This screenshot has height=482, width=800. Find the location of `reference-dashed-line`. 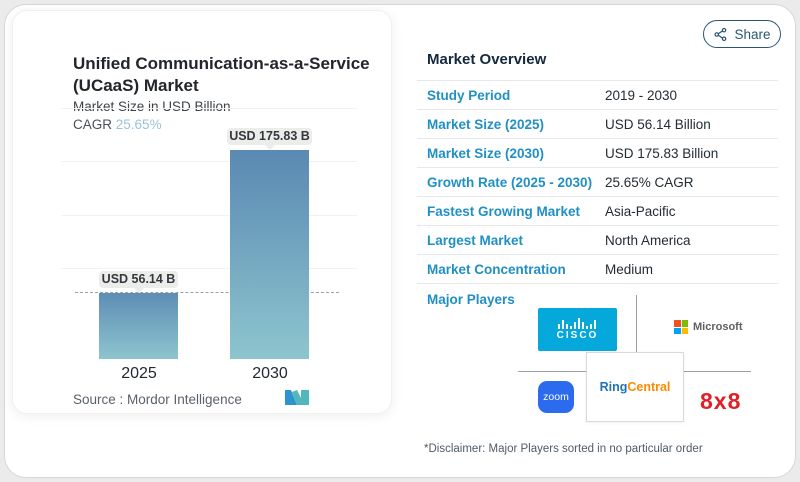

reference-dashed-line is located at coordinates (207, 292).